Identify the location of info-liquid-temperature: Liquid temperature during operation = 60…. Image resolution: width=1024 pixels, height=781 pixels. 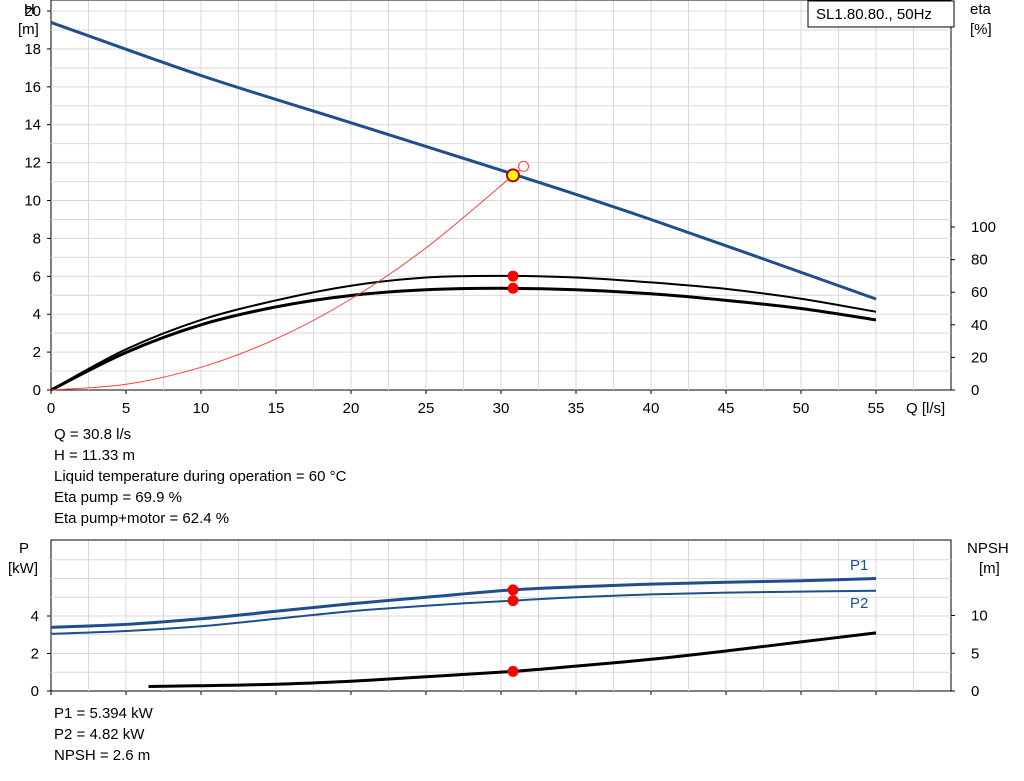
(200, 476).